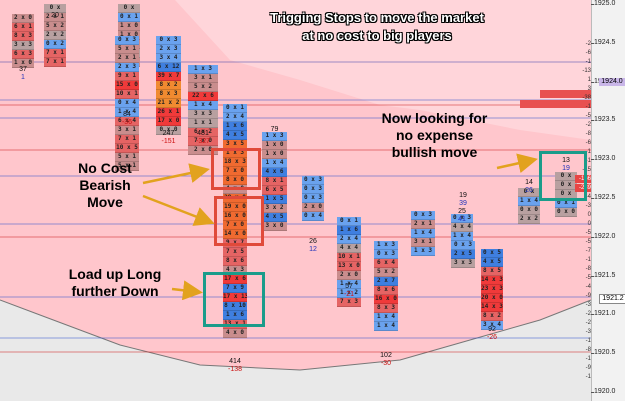 The width and height of the screenshot is (625, 401). What do you see at coordinates (127, 130) in the screenshot?
I see `footprint-cell: 3 x 1` at bounding box center [127, 130].